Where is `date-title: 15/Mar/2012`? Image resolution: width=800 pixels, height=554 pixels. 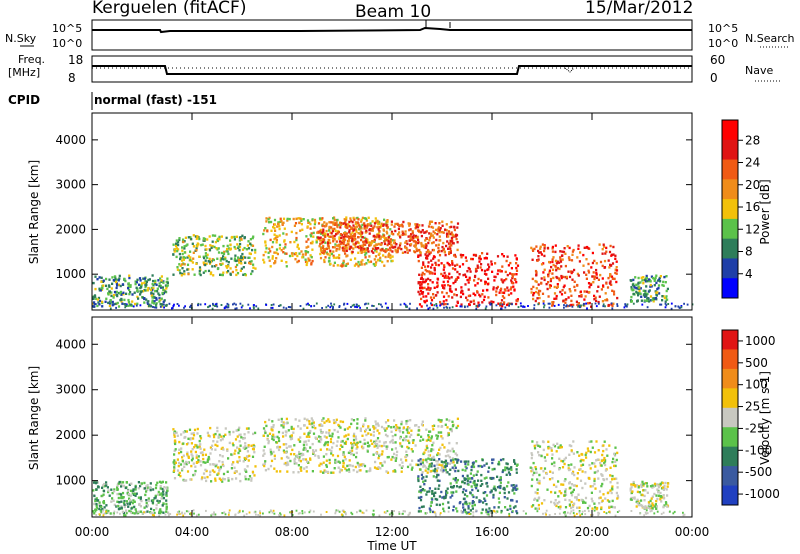
date-title: 15/Mar/2012 is located at coordinates (639, 9).